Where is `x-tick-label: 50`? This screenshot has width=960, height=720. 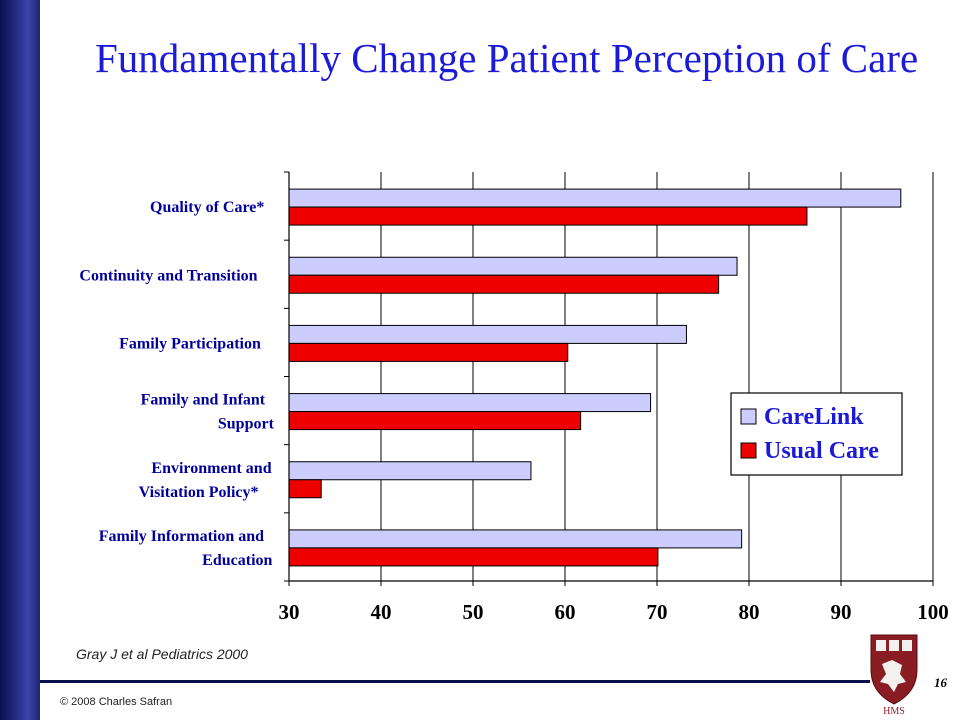
x-tick-label: 50 is located at coordinates (473, 612).